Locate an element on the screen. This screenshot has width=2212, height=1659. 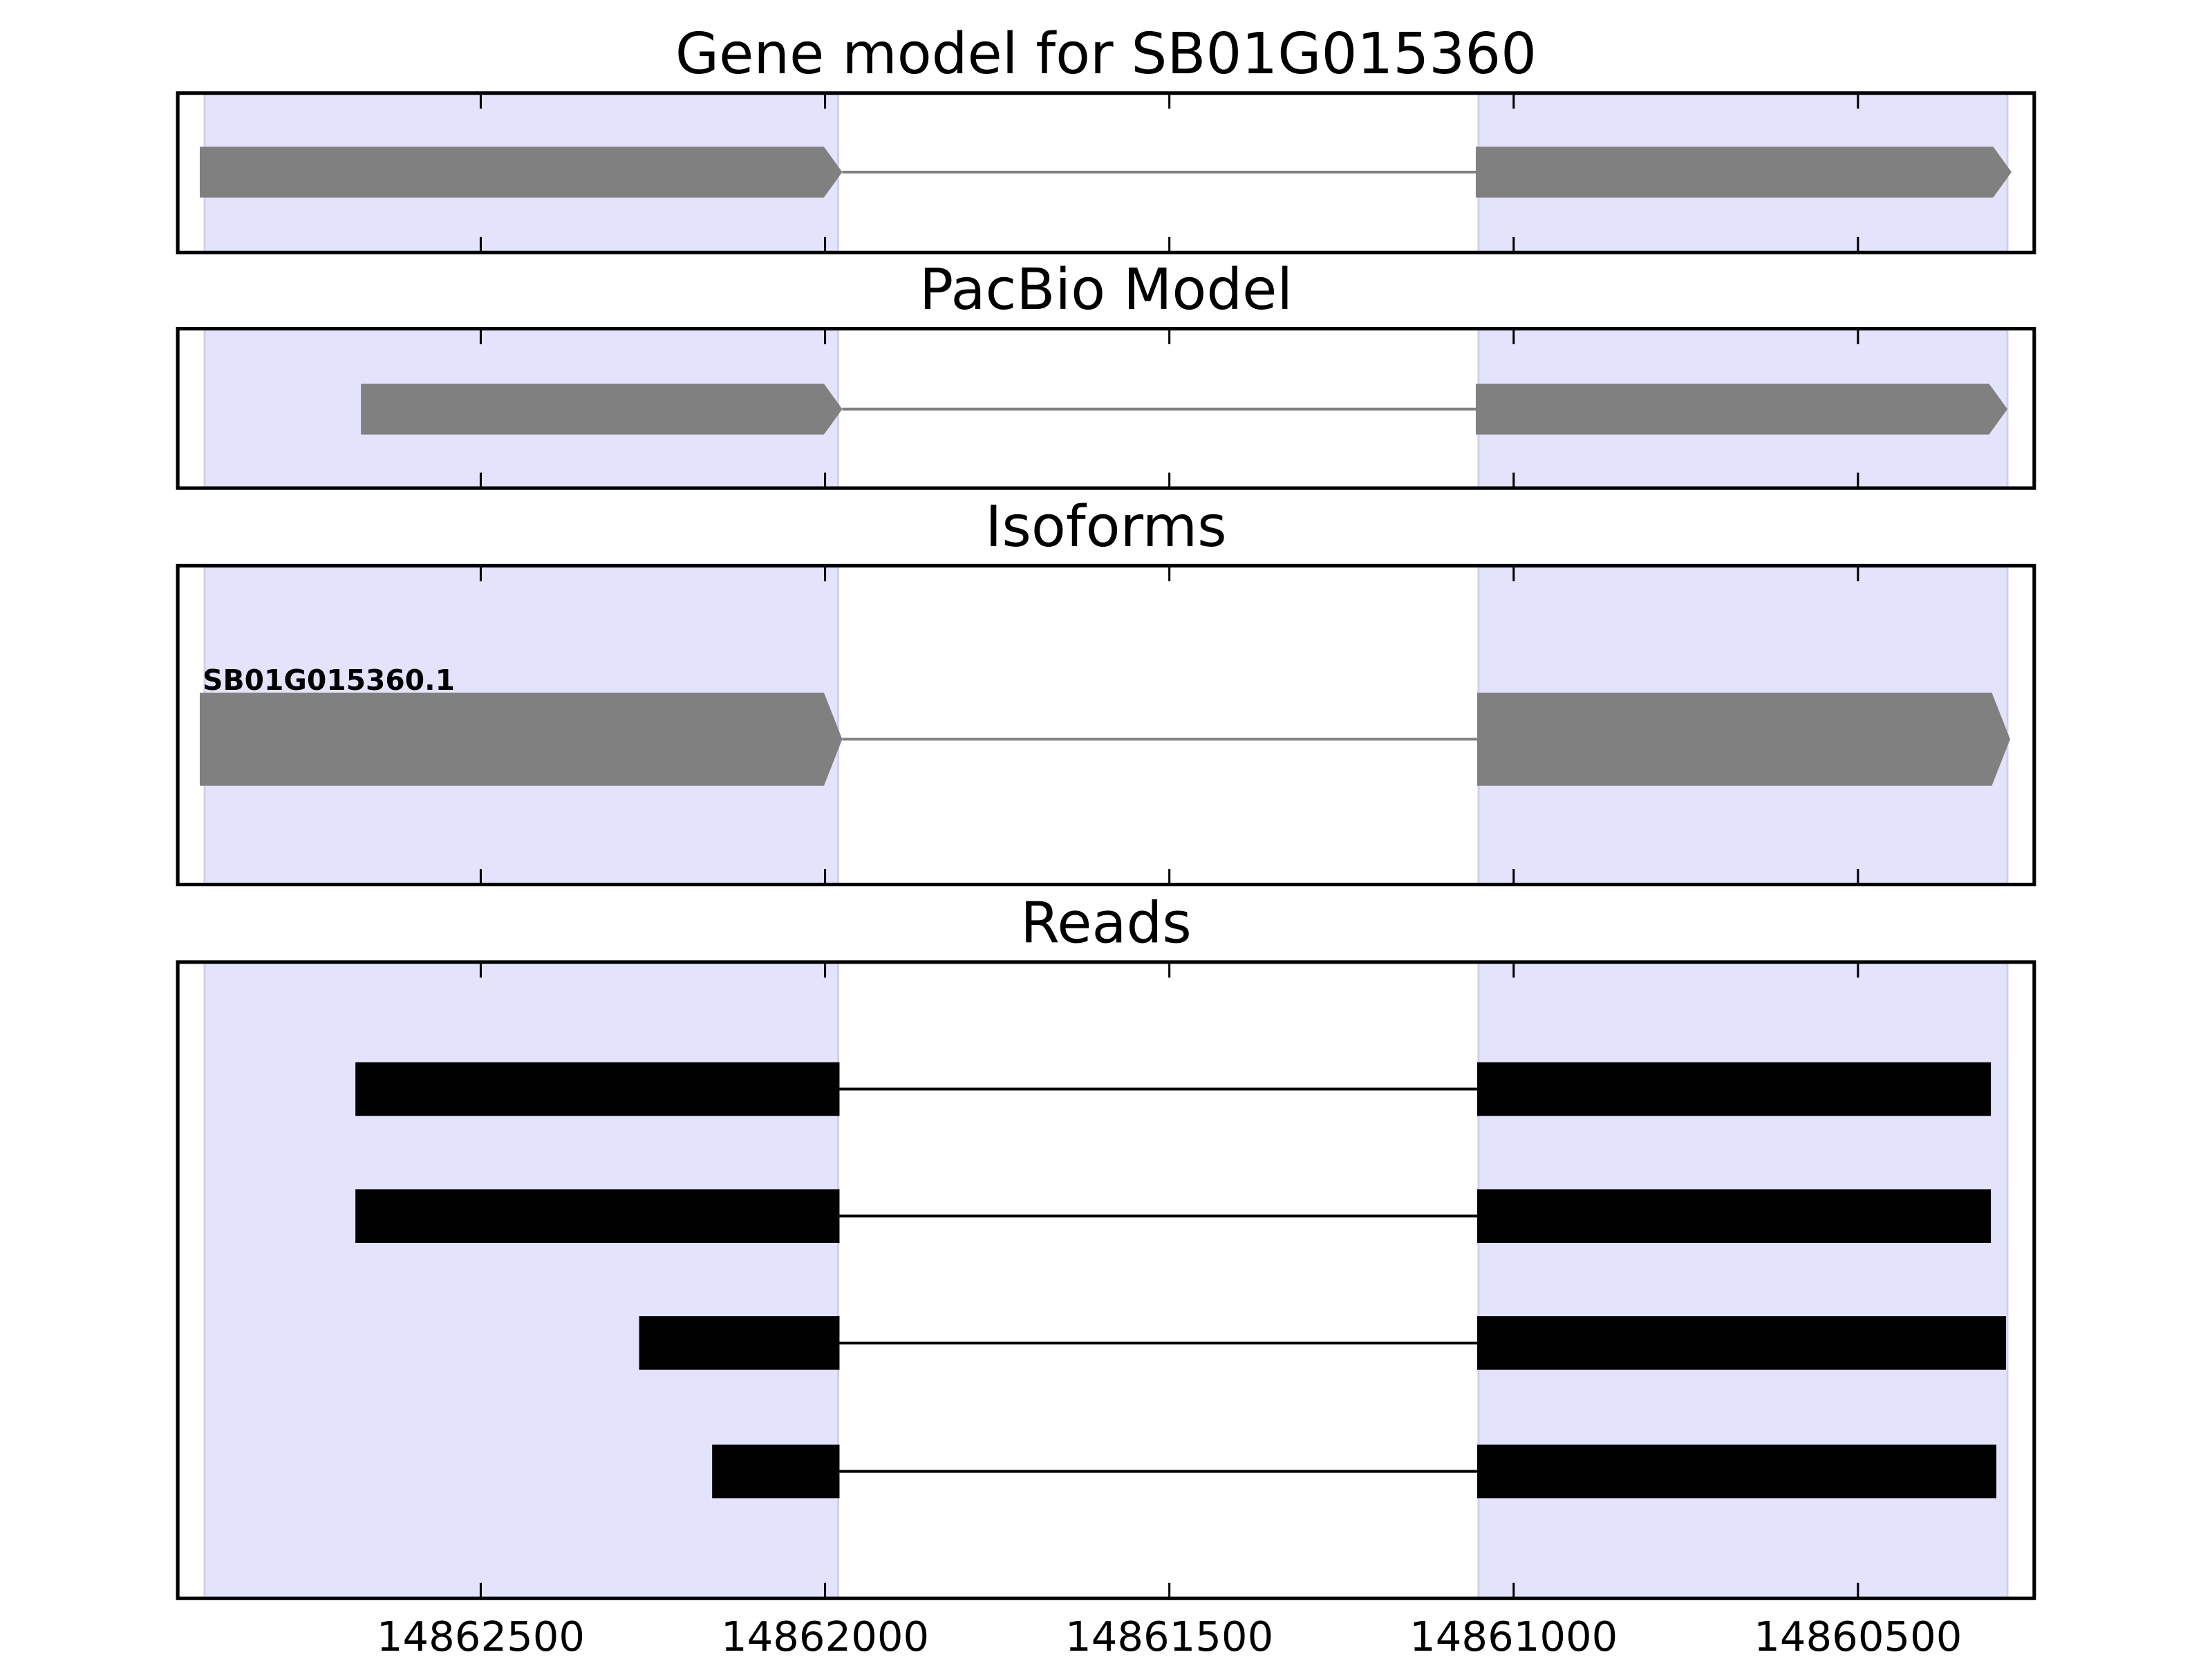
panel-0: Gene model for SB01G015360 is located at coordinates (1106, 138).